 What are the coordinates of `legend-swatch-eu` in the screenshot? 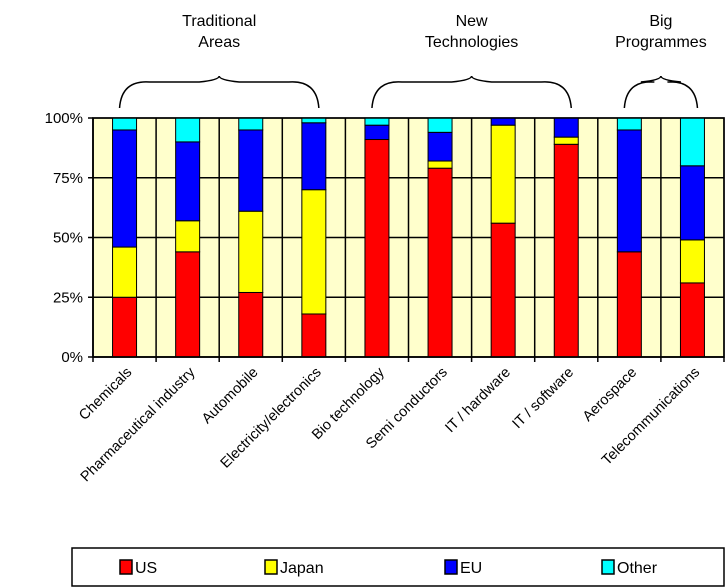 It's located at (451, 567).